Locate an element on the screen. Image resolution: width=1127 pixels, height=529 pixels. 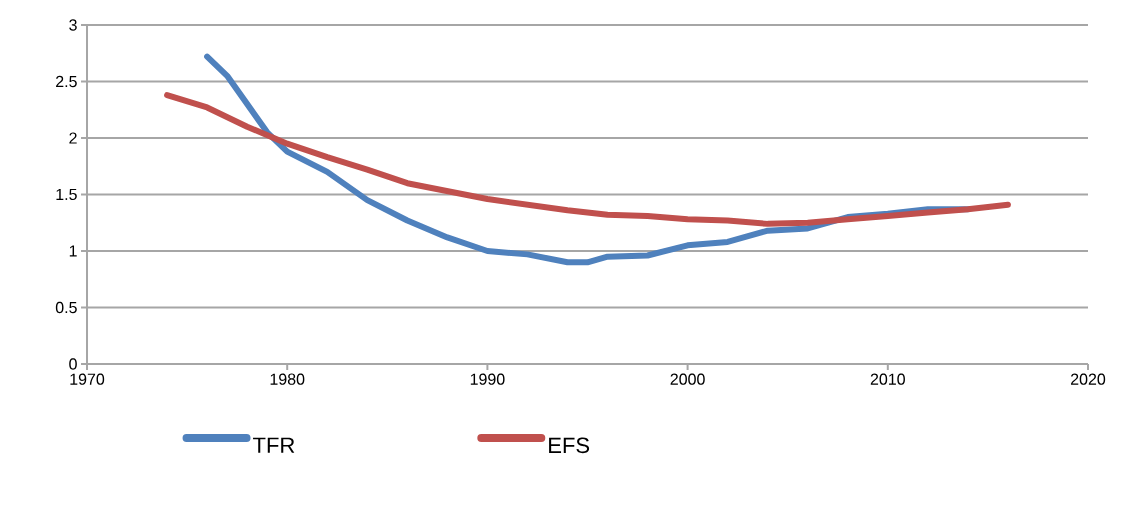
y-tick-label: 0 is located at coordinates (73, 364).